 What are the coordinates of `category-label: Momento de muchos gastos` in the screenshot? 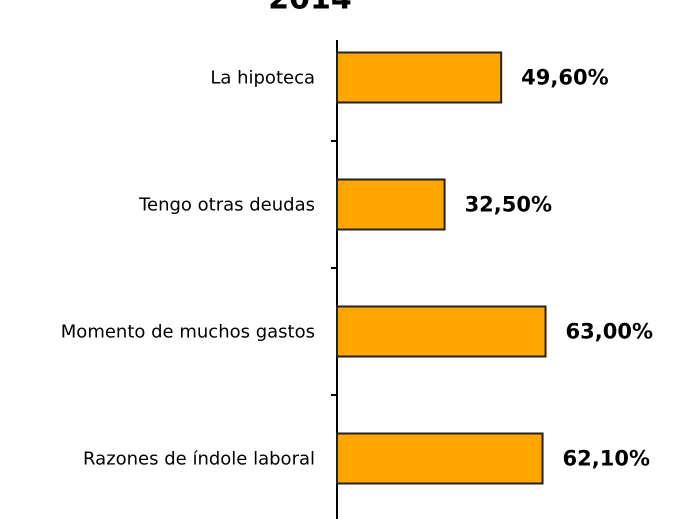 It's located at (188, 332).